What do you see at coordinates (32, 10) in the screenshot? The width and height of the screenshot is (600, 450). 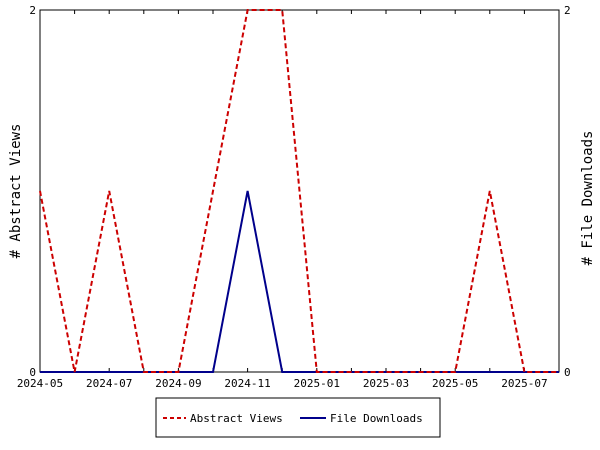 I see `y-tick-left-top: 2` at bounding box center [32, 10].